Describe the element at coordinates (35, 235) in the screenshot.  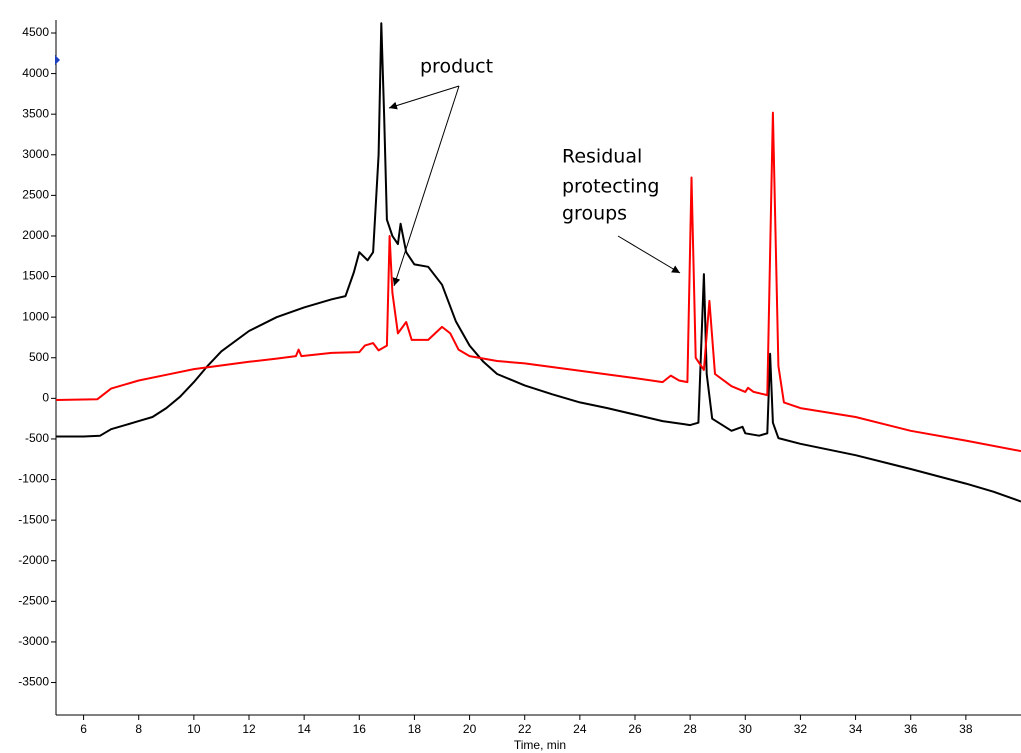
I see `y-tick-label: 2000` at that location.